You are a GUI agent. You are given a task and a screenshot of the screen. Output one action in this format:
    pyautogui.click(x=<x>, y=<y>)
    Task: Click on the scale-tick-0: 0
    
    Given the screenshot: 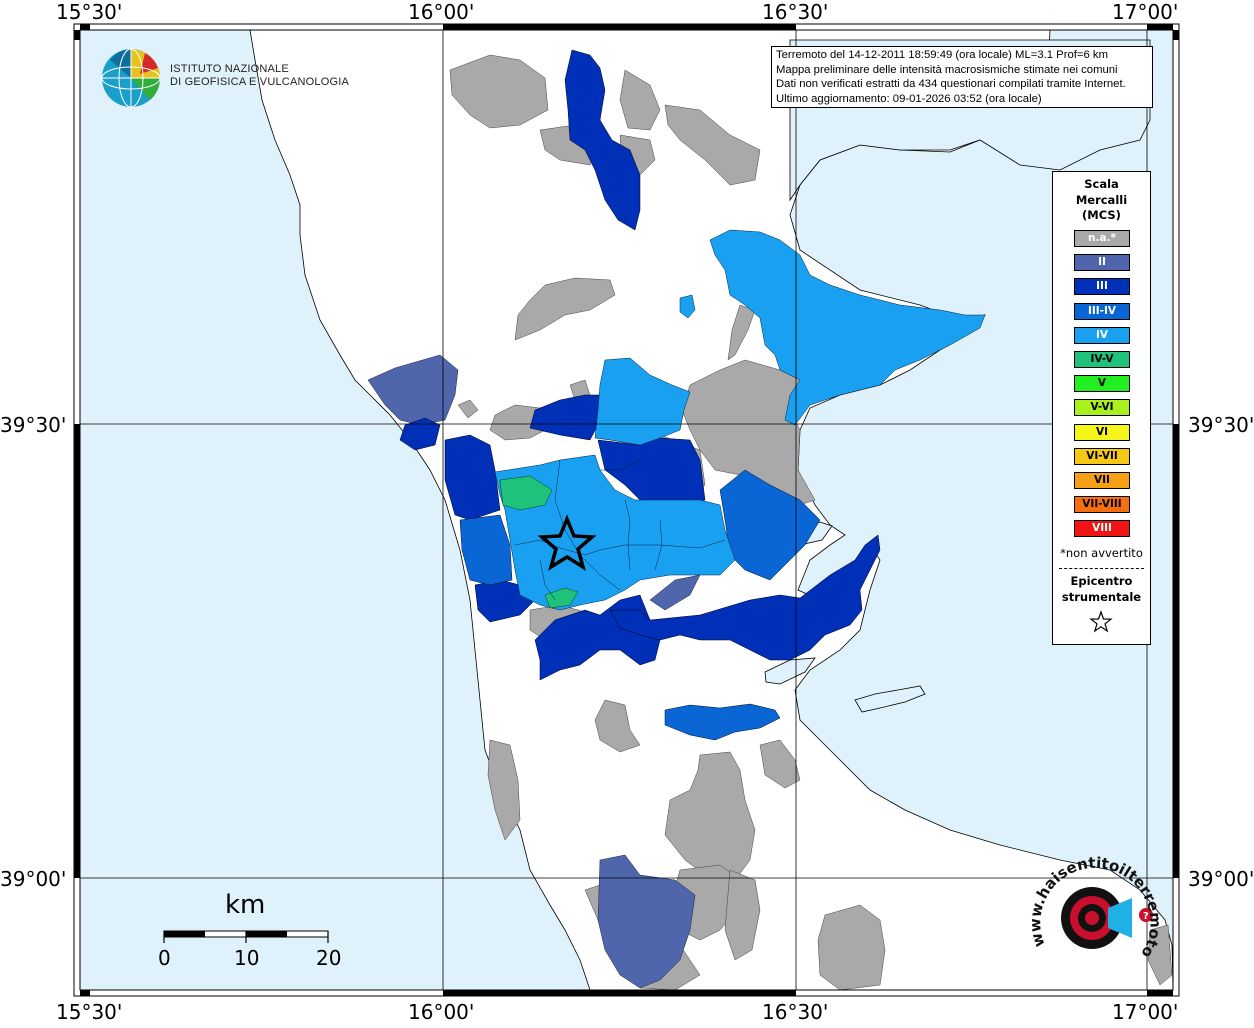 What is the action you would take?
    pyautogui.click(x=164, y=958)
    